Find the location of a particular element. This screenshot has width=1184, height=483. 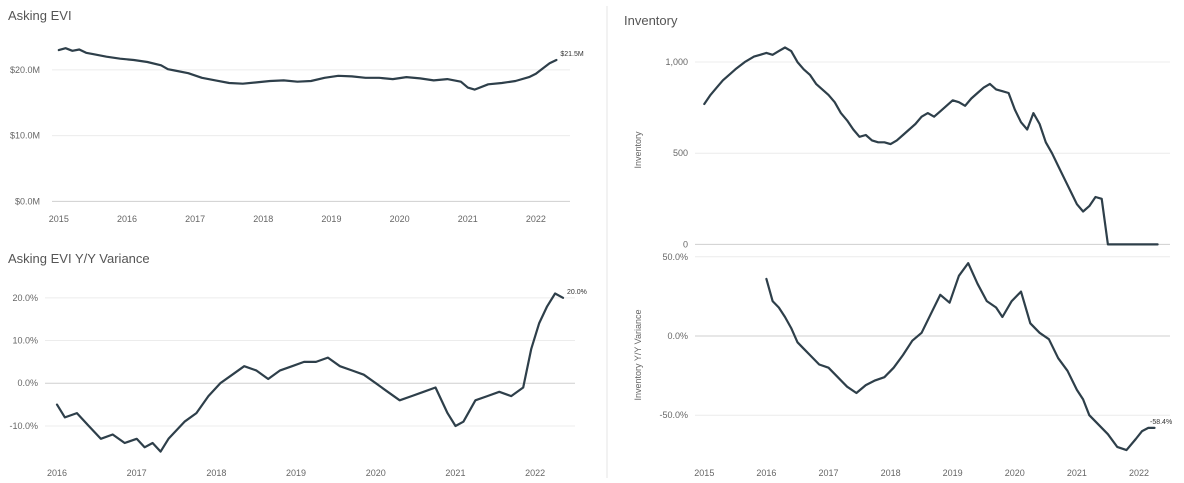

y-tick-label: 20.0% is located at coordinates (25, 298).